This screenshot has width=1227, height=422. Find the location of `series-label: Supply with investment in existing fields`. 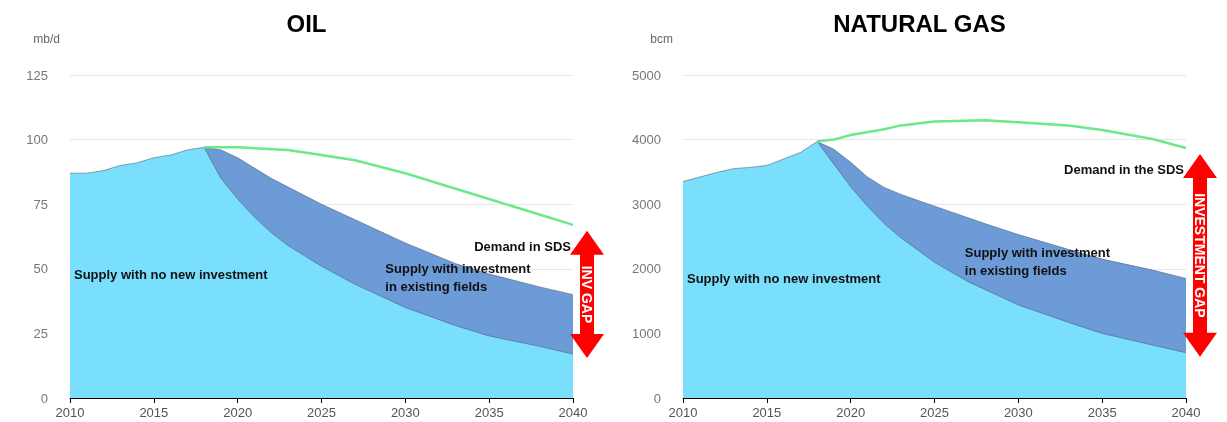

series-label: Supply with investment in existing fields is located at coordinates (460, 277).